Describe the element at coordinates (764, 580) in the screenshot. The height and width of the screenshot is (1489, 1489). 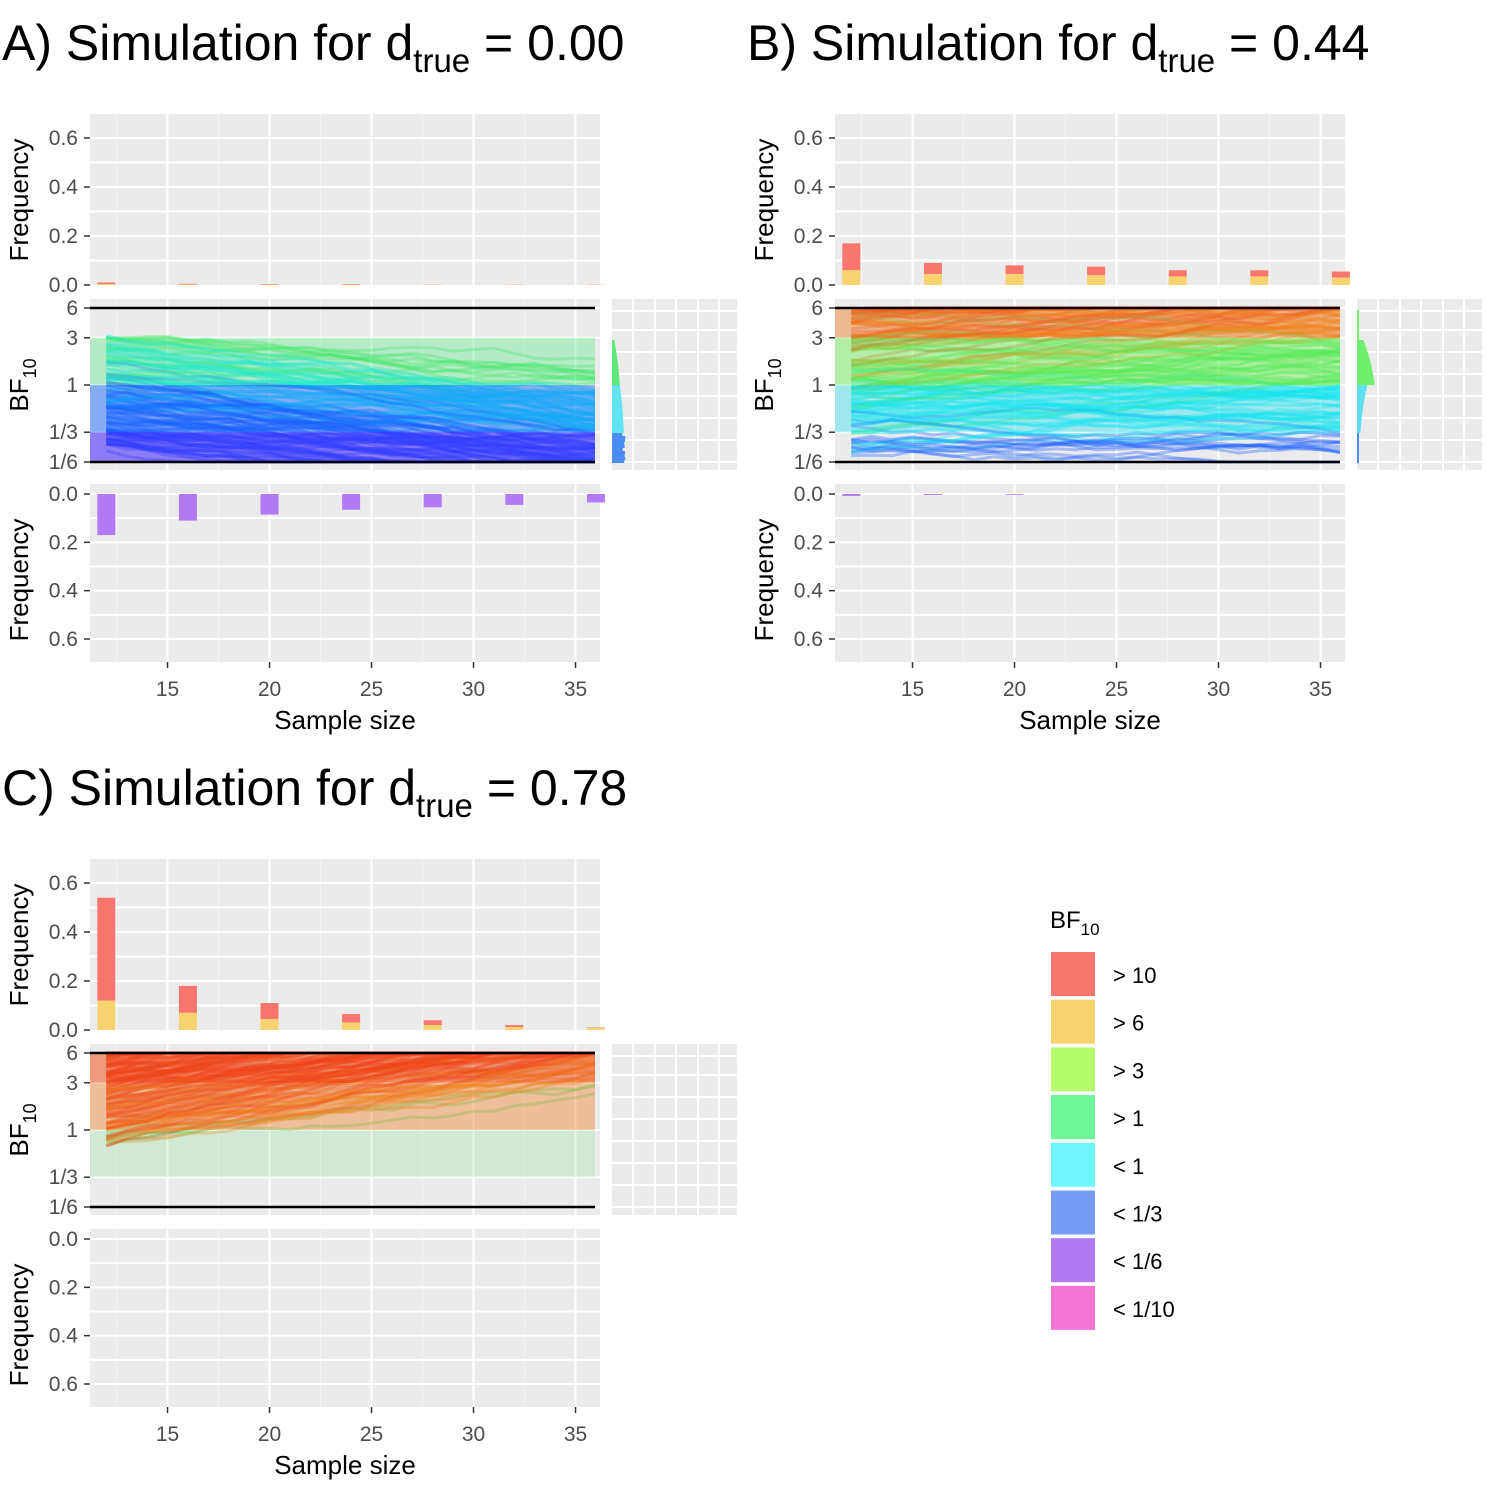
I see `y-axis-label: Frequency` at that location.